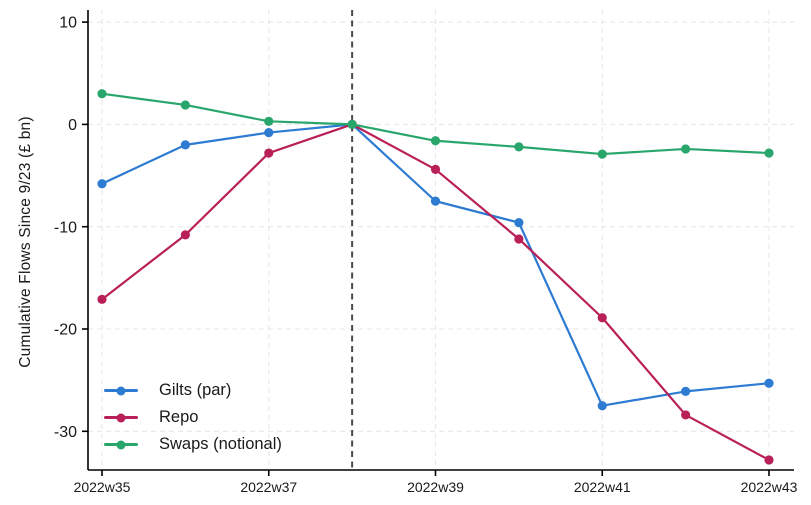 This screenshot has height=505, width=811. What do you see at coordinates (769, 460) in the screenshot?
I see `data-point-repo-2022w43` at bounding box center [769, 460].